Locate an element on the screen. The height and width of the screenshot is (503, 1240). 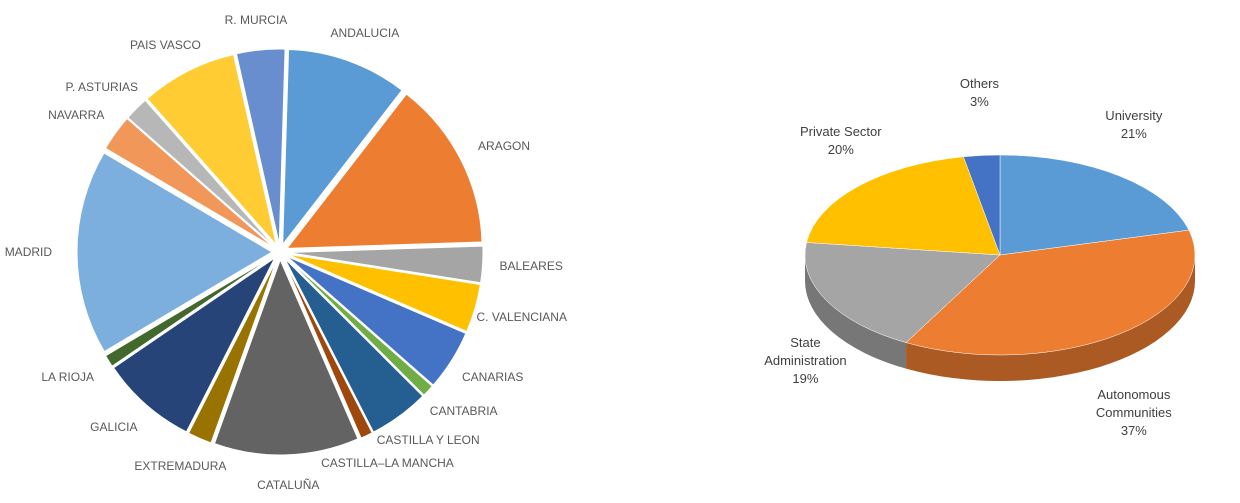
label-text: 3% is located at coordinates (979, 101).